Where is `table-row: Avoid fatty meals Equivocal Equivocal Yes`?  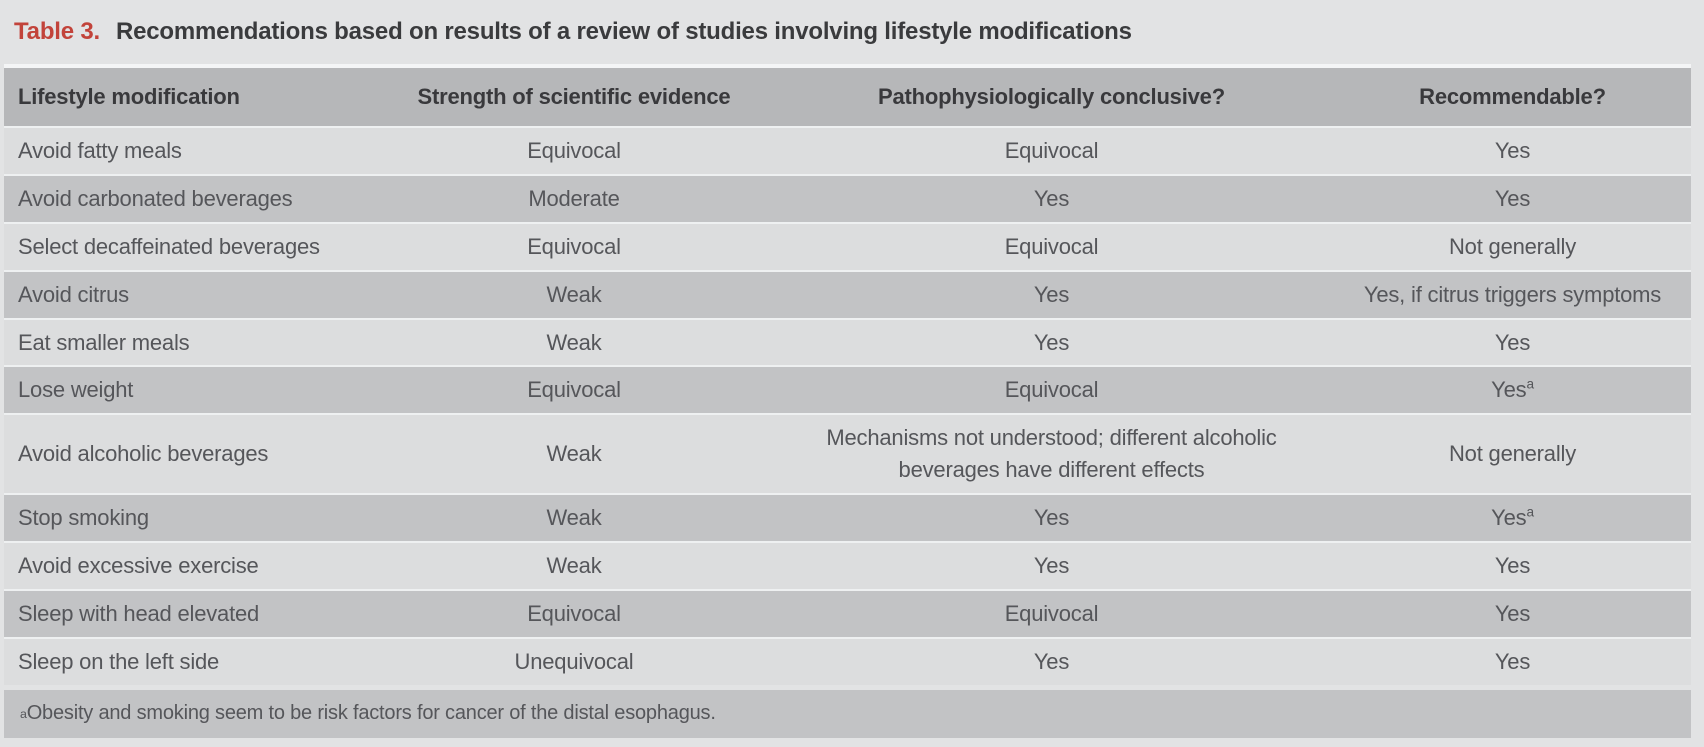
table-row: Avoid fatty meals Equivocal Equivocal Yes is located at coordinates (847, 150).